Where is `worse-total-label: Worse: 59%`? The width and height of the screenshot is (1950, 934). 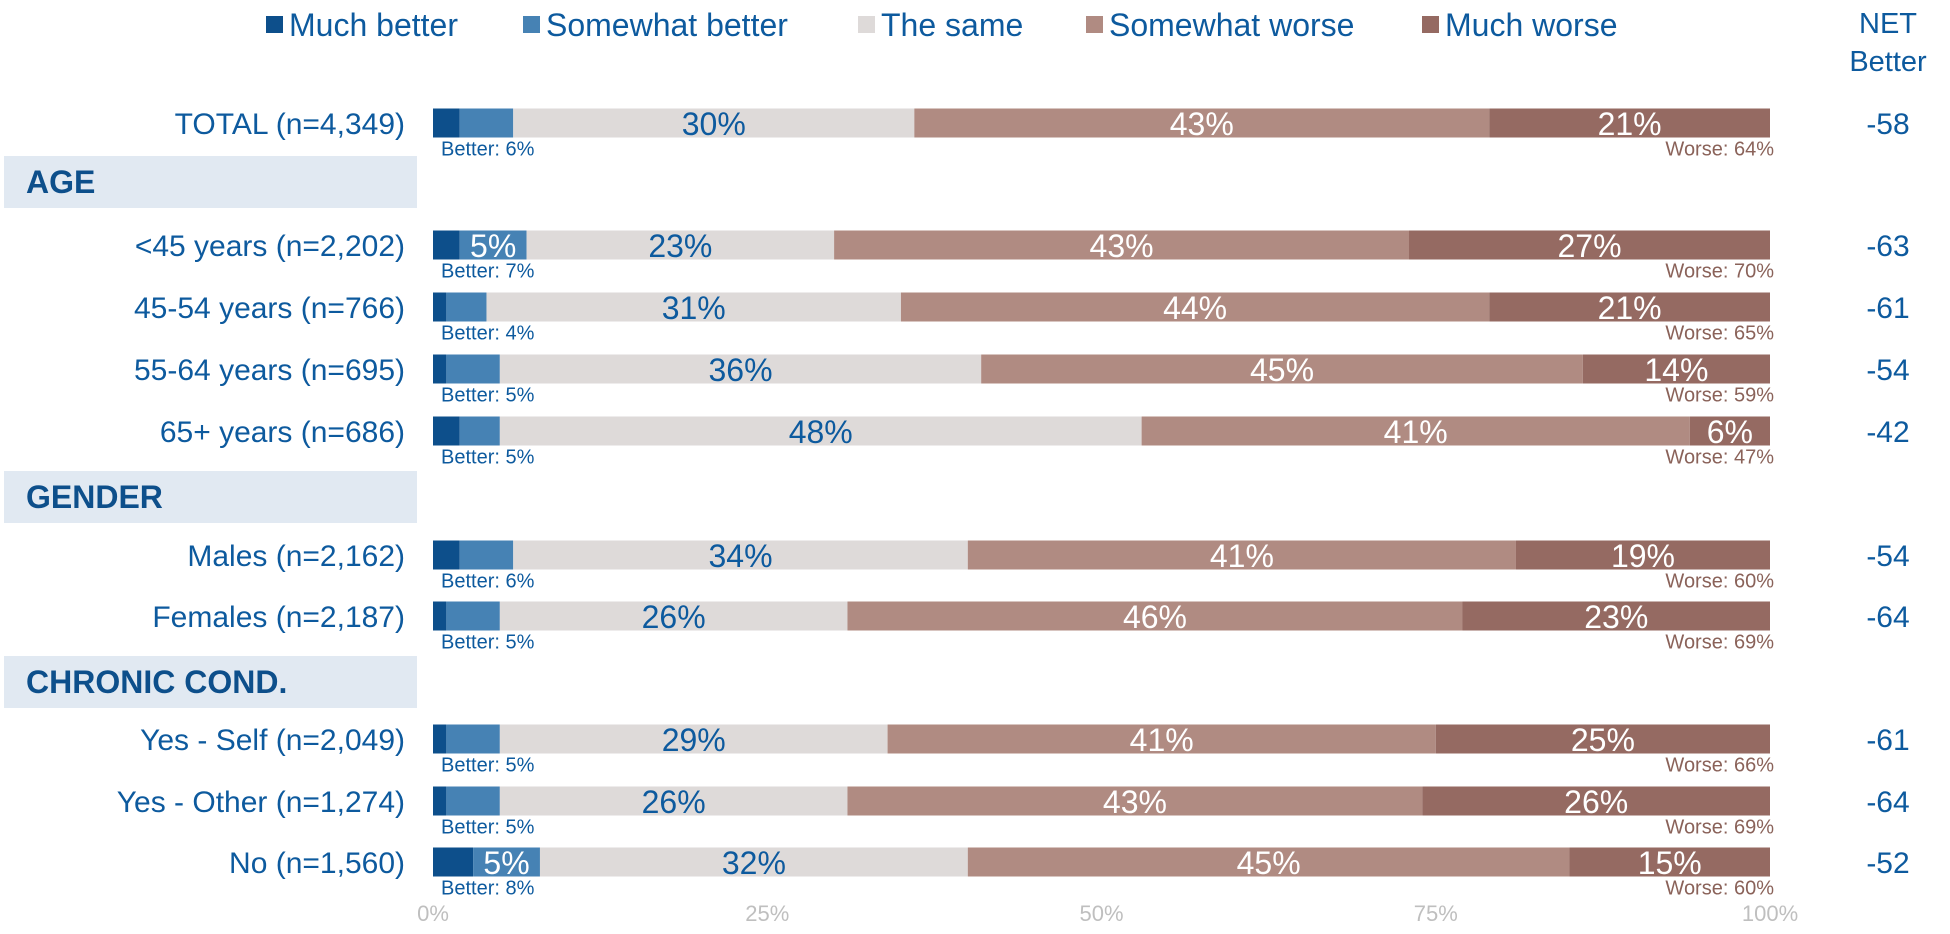
worse-total-label: Worse: 59% is located at coordinates (1719, 396).